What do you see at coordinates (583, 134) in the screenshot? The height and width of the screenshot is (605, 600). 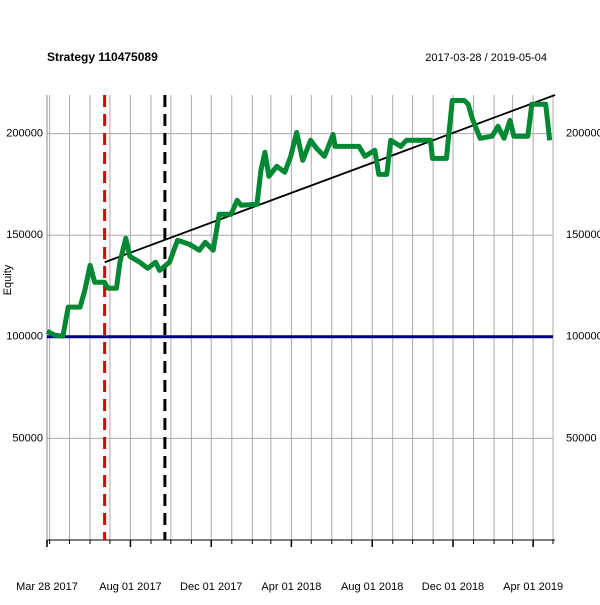 I see `y2-tick-label: 200000` at bounding box center [583, 134].